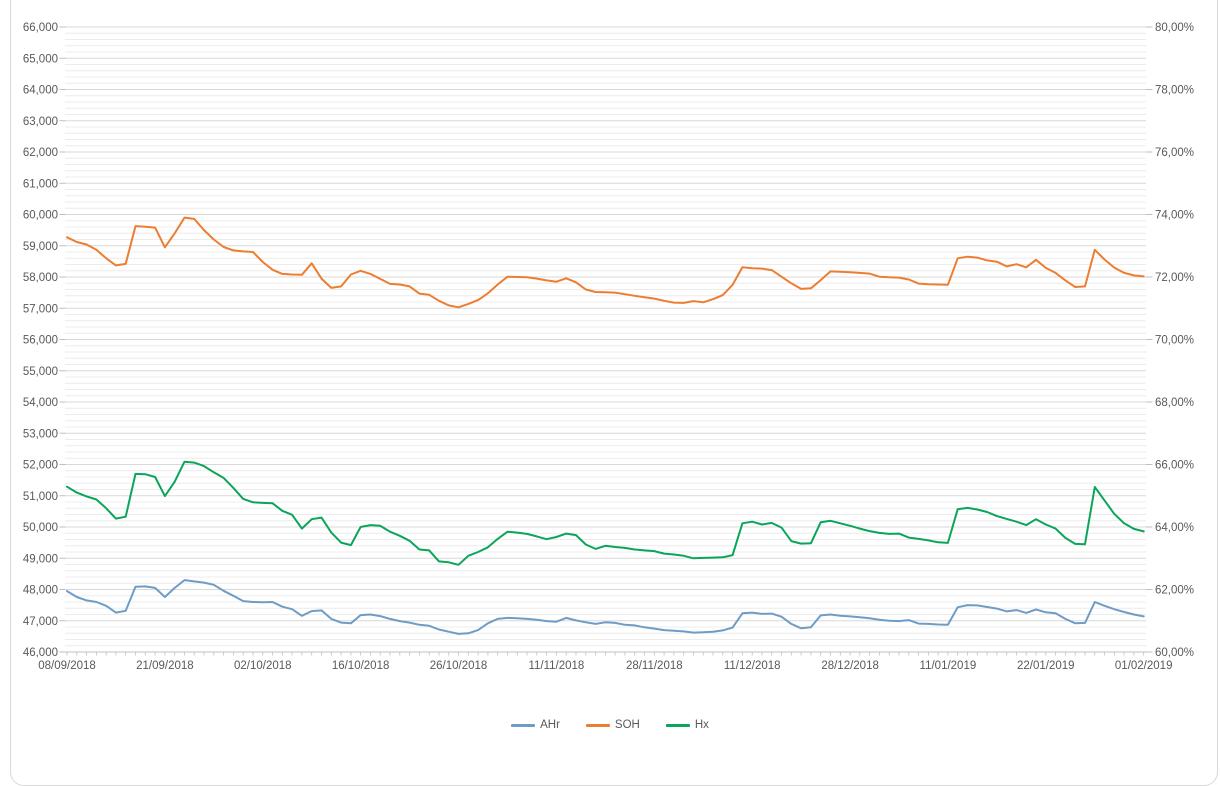  What do you see at coordinates (40, 247) in the screenshot?
I see `left-axis-tick-label: 59,000` at bounding box center [40, 247].